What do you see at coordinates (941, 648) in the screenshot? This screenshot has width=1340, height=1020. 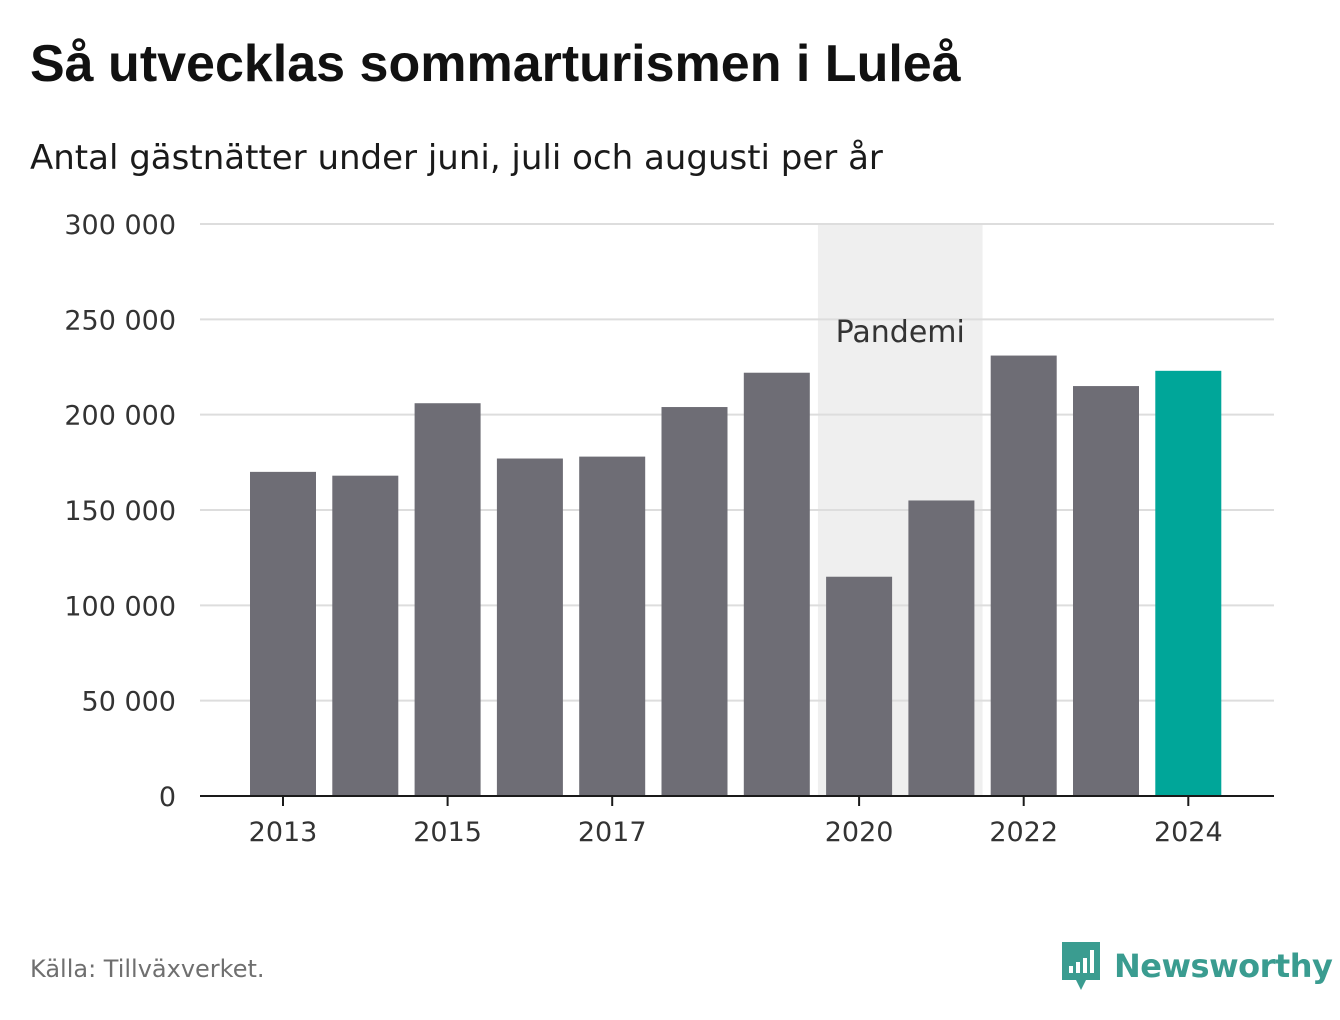 I see `bar-2021` at bounding box center [941, 648].